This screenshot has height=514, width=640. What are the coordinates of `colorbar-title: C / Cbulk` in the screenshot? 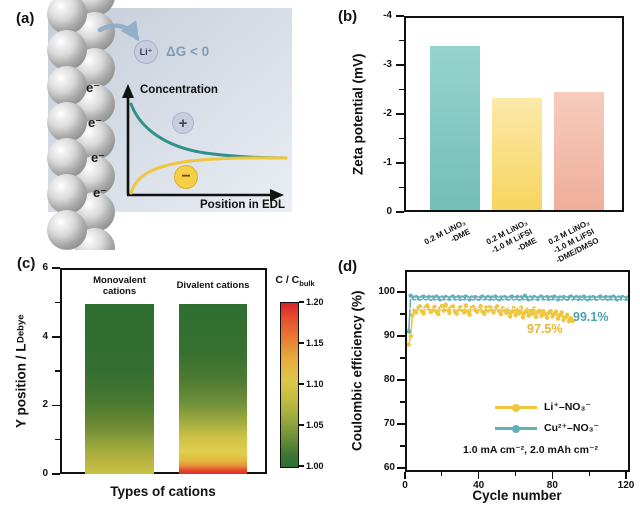 It's located at (295, 281).